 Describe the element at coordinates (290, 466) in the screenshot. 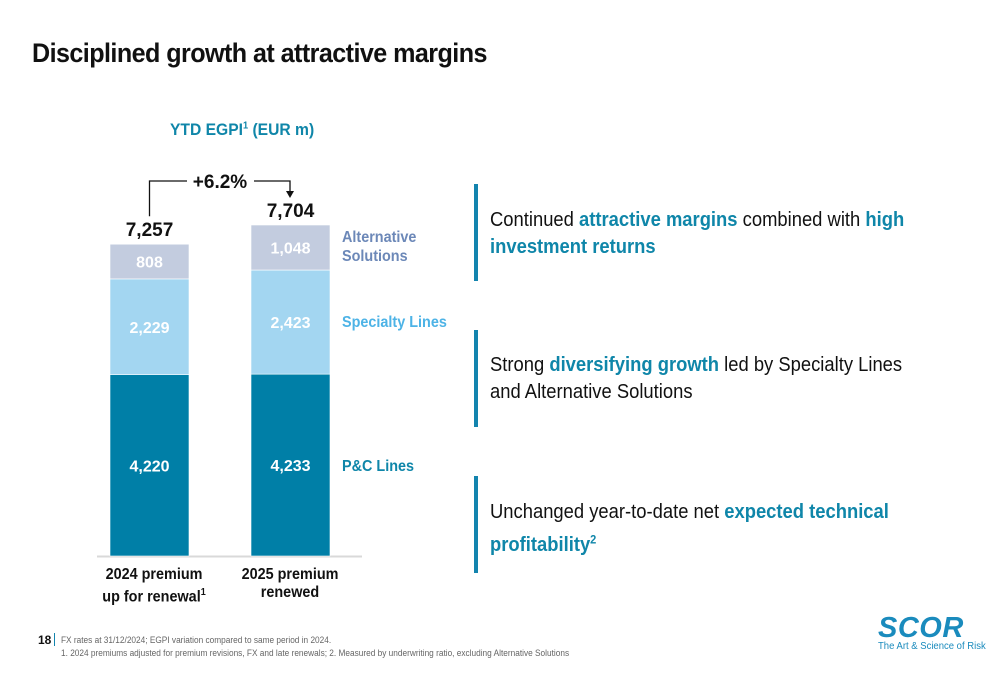

I see `data-label: 4,233` at that location.